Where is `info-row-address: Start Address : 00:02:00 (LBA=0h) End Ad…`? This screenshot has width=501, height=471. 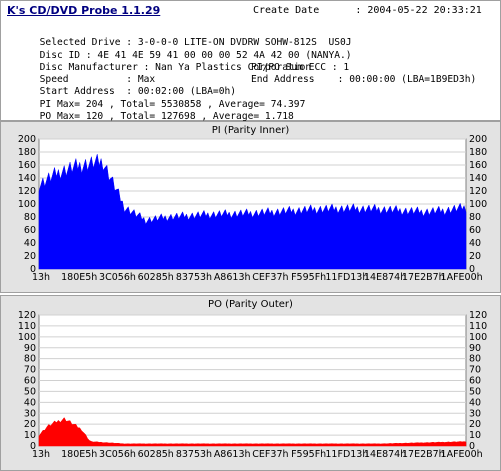
info-row-address: Start Address : 00:02:00 (LBA=0h) End Ad… is located at coordinates (251, 85).